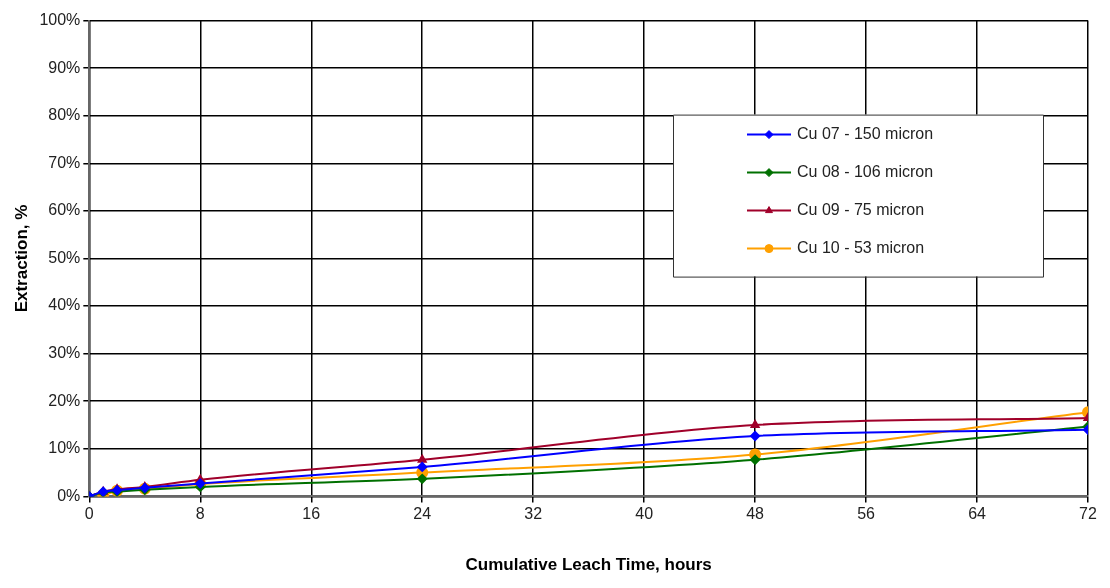 The height and width of the screenshot is (588, 1110). What do you see at coordinates (861, 210) in the screenshot?
I see `legend-label: Cu 09 - 75 micron` at bounding box center [861, 210].